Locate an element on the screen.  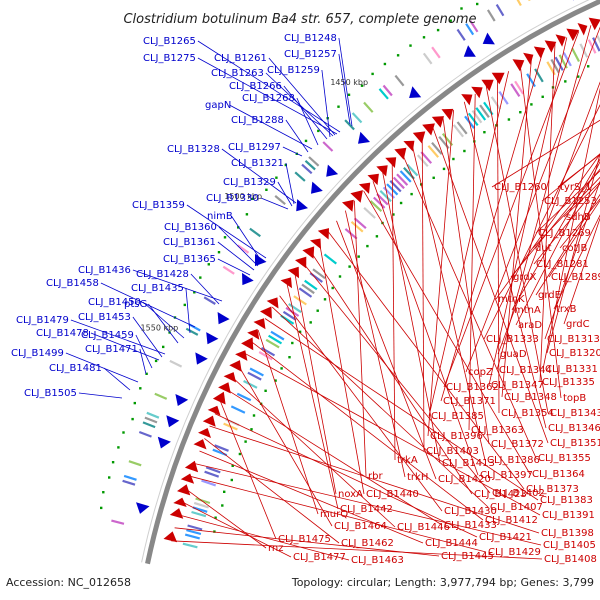
gene-label-forward: CLJ_B1354 is located at coordinates (527, 413).